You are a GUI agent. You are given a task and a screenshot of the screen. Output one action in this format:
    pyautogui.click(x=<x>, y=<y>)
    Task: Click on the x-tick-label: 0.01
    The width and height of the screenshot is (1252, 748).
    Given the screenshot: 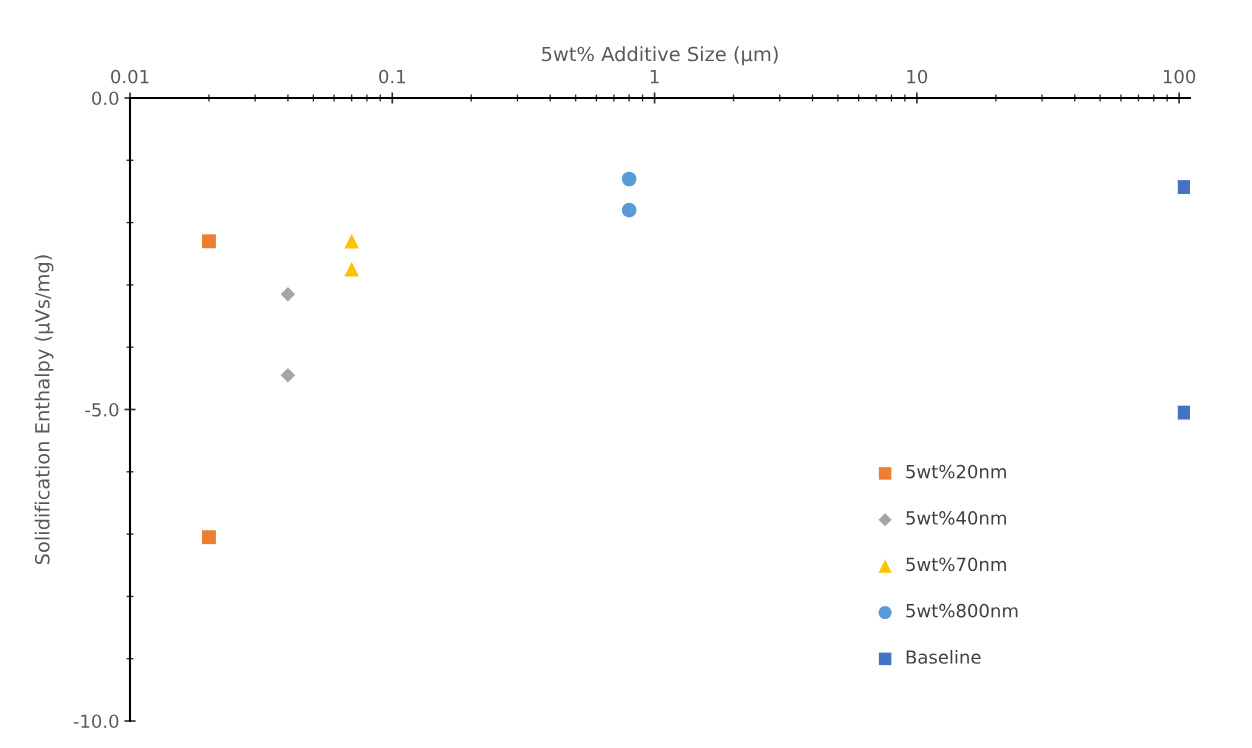 What is the action you would take?
    pyautogui.click(x=130, y=76)
    